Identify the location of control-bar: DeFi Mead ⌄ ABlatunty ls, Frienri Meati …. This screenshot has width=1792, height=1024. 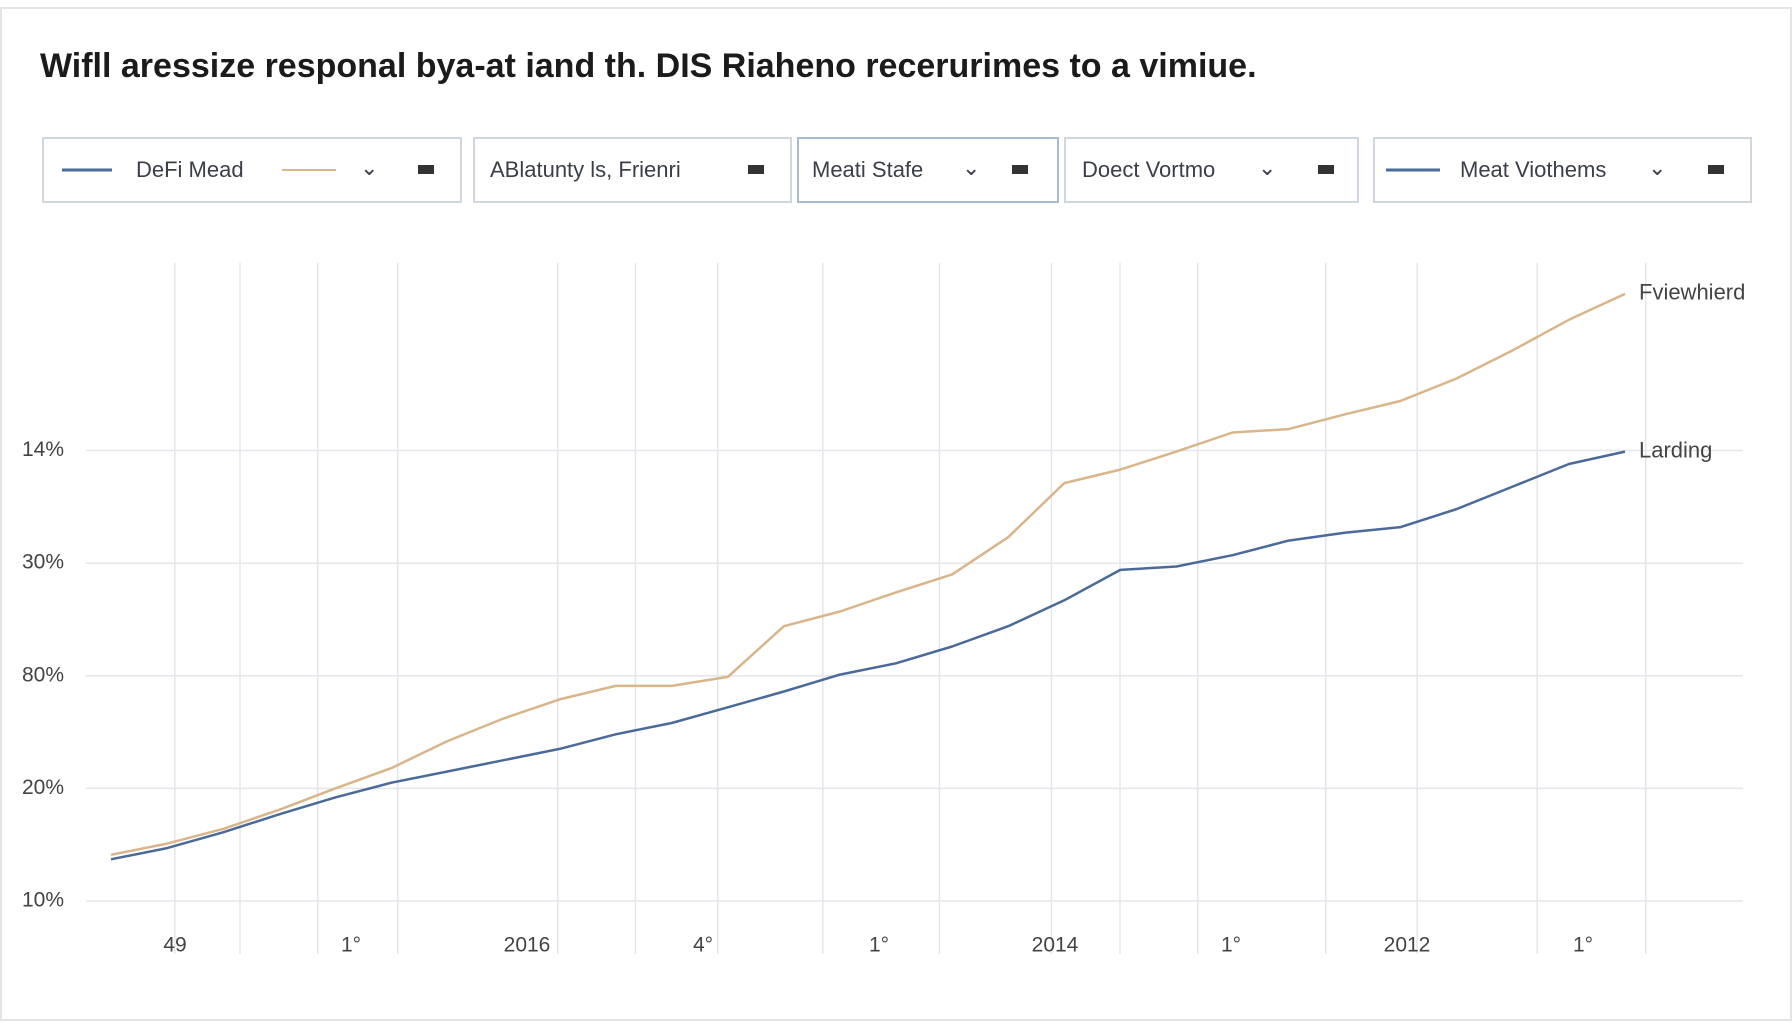
(897, 170).